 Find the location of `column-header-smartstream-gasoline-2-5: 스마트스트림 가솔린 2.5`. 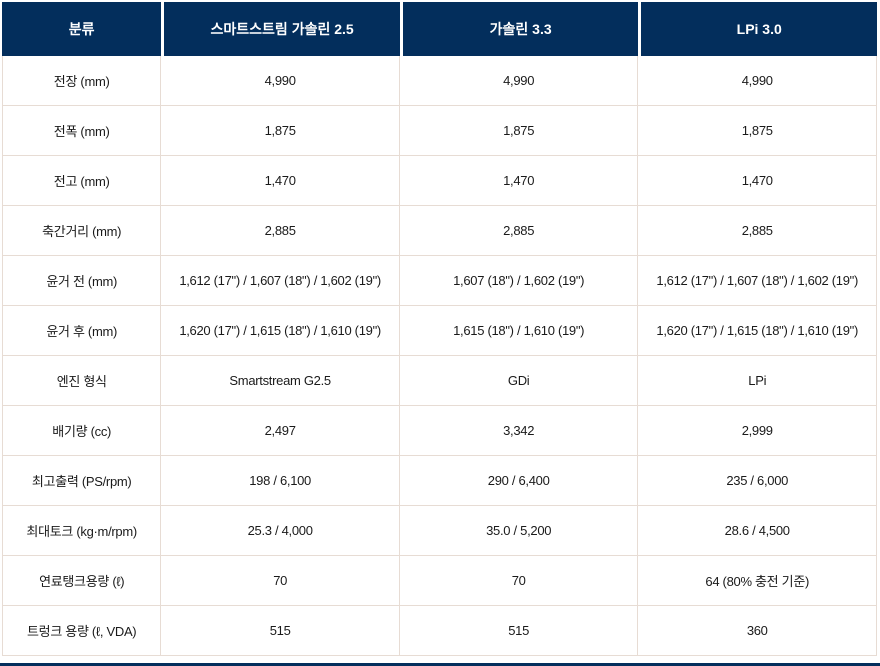

column-header-smartstream-gasoline-2-5: 스마트스트림 가솔린 2.5 is located at coordinates (280, 29).